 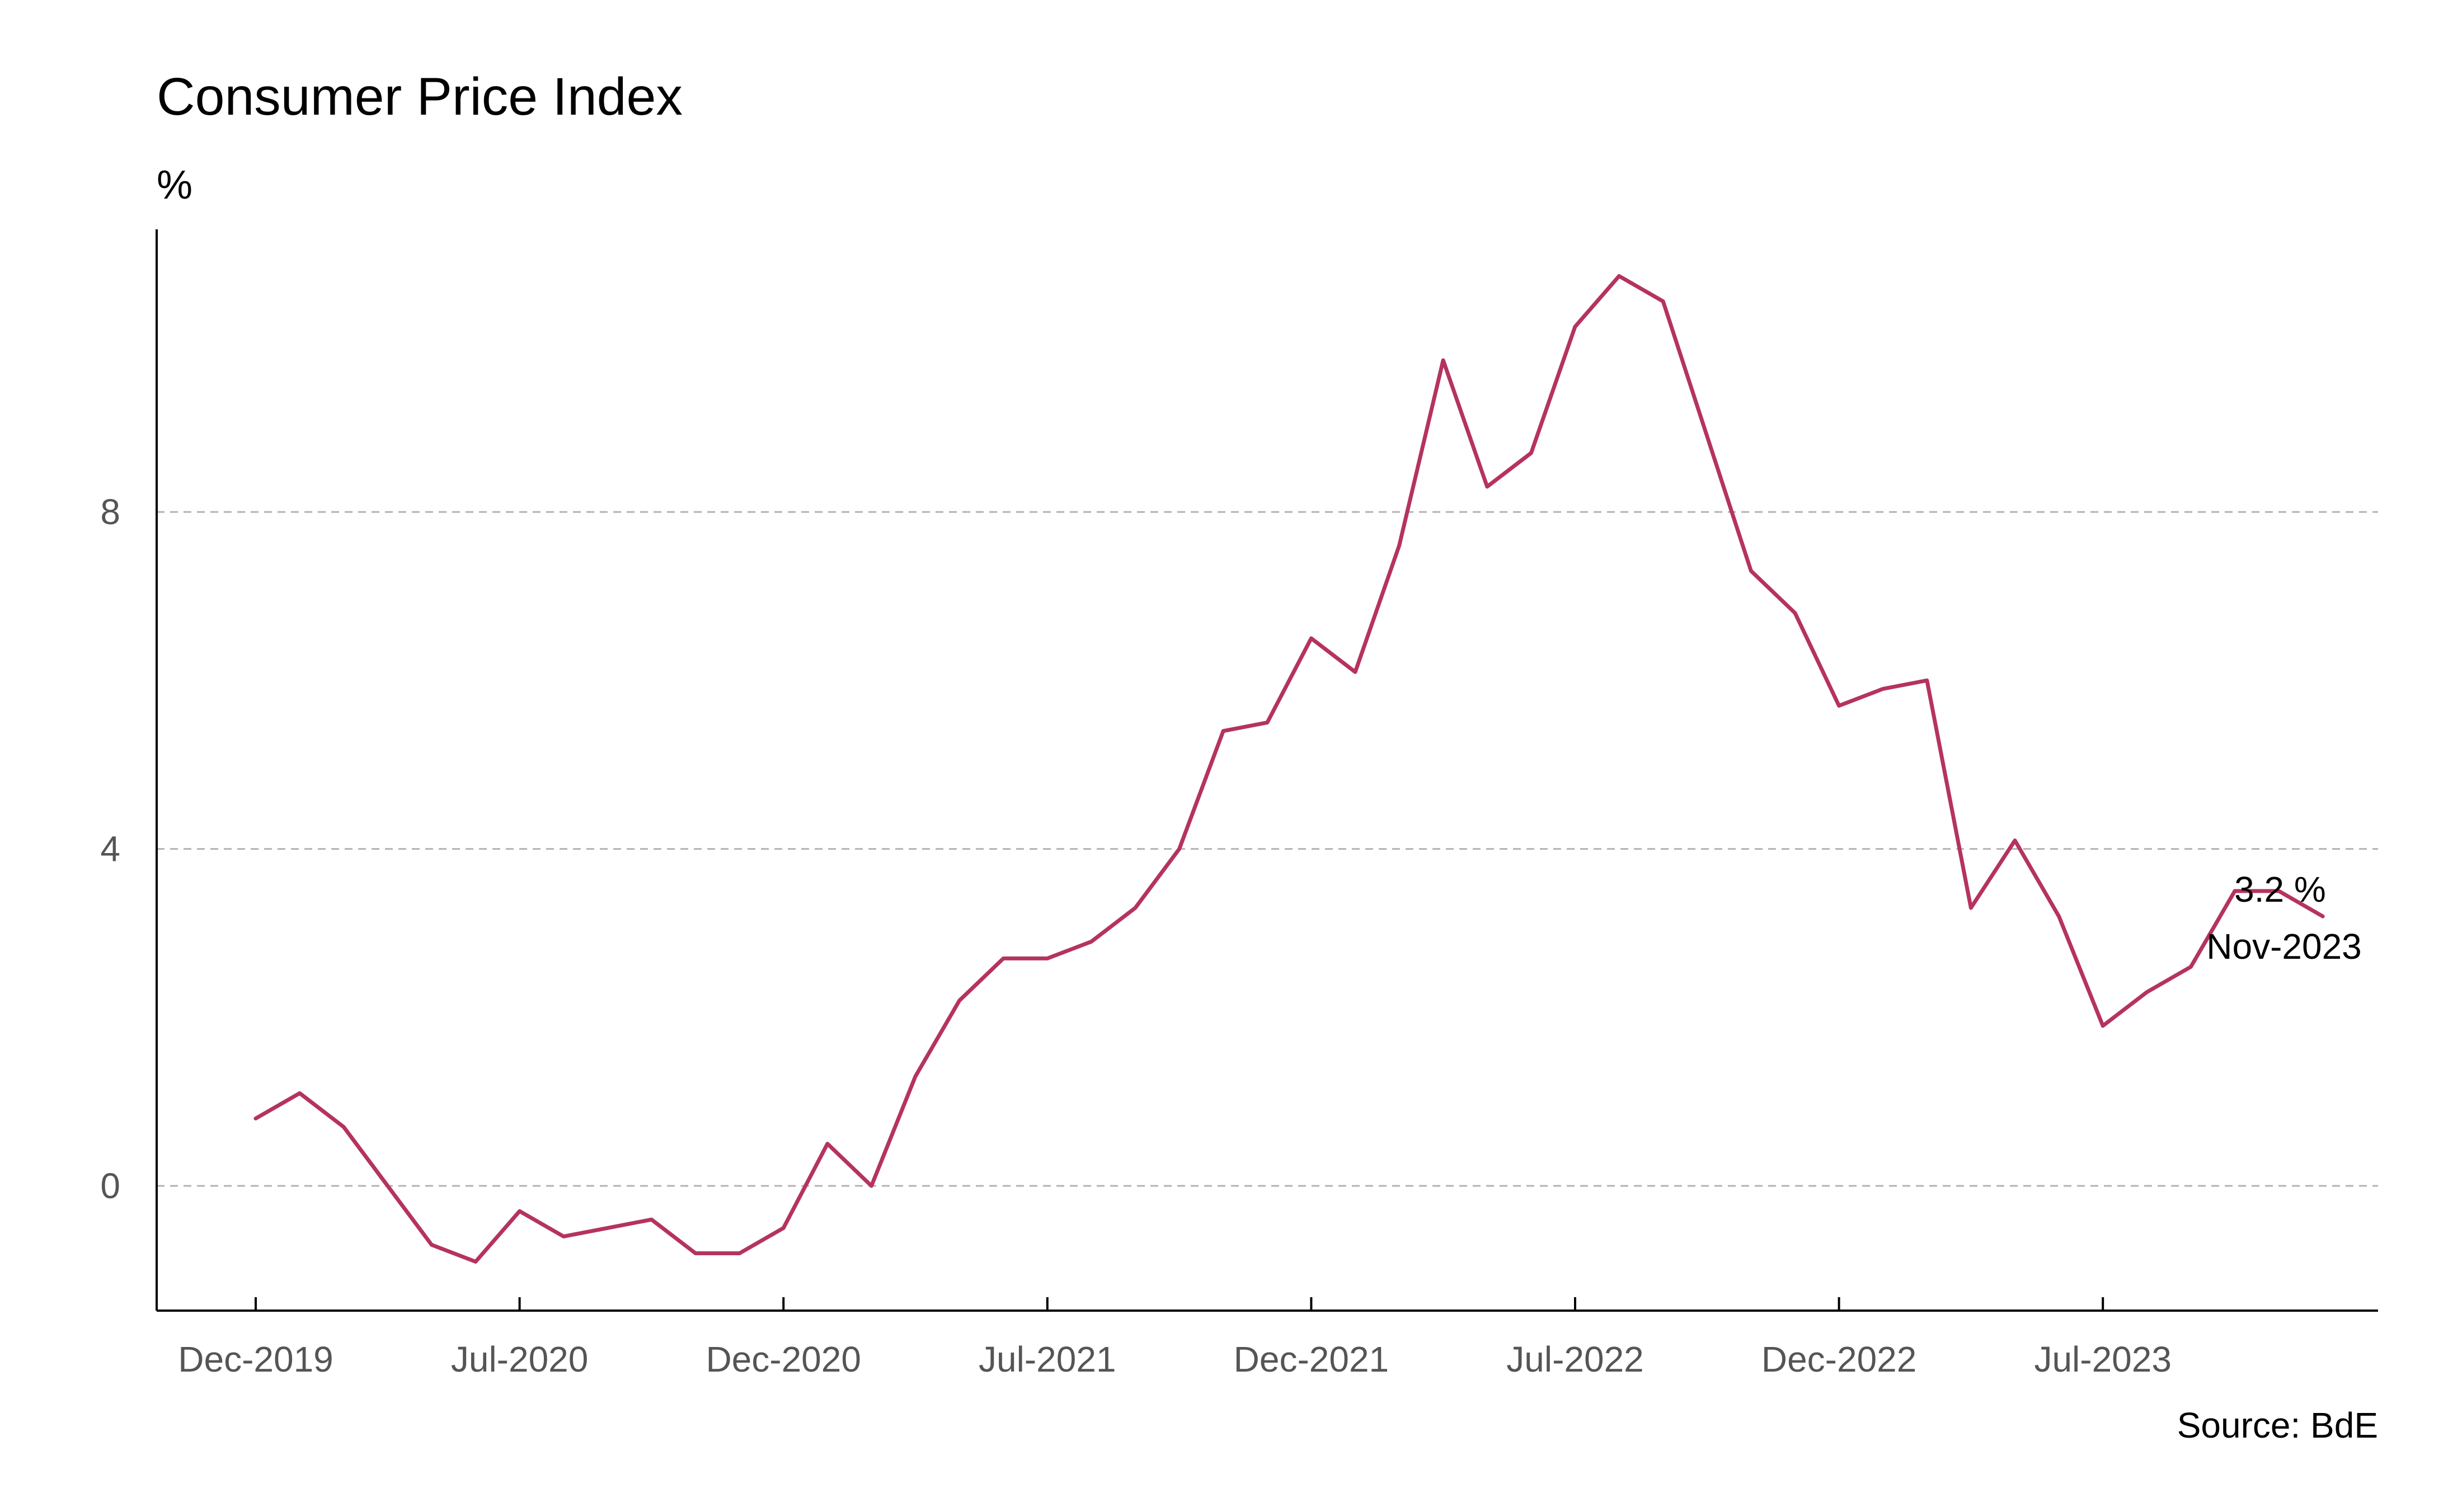 I want to click on source-note: Source: BdE, so click(x=2277, y=1425).